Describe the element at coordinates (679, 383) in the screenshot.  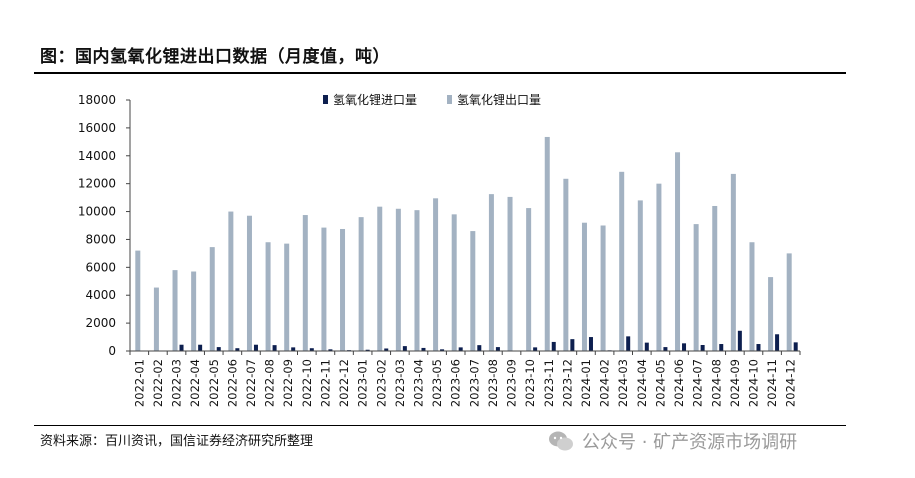
I see `x-tick-label: 2024-06` at that location.